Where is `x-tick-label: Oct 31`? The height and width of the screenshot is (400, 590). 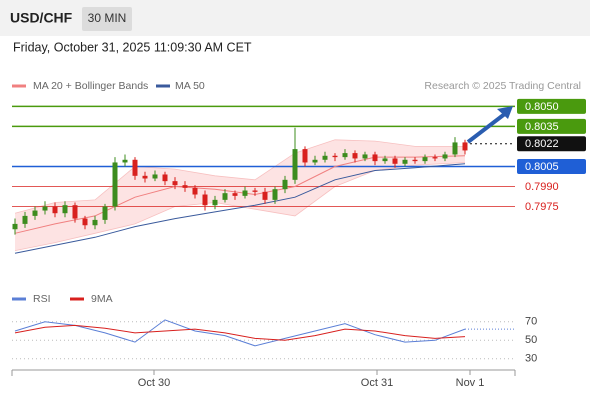
x-tick-label: Oct 31 is located at coordinates (377, 383).